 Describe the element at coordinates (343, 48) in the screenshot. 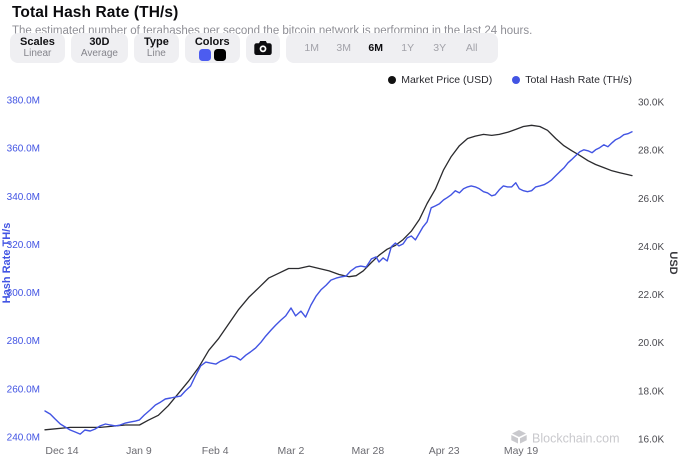

I see `range-3m: 3M` at that location.